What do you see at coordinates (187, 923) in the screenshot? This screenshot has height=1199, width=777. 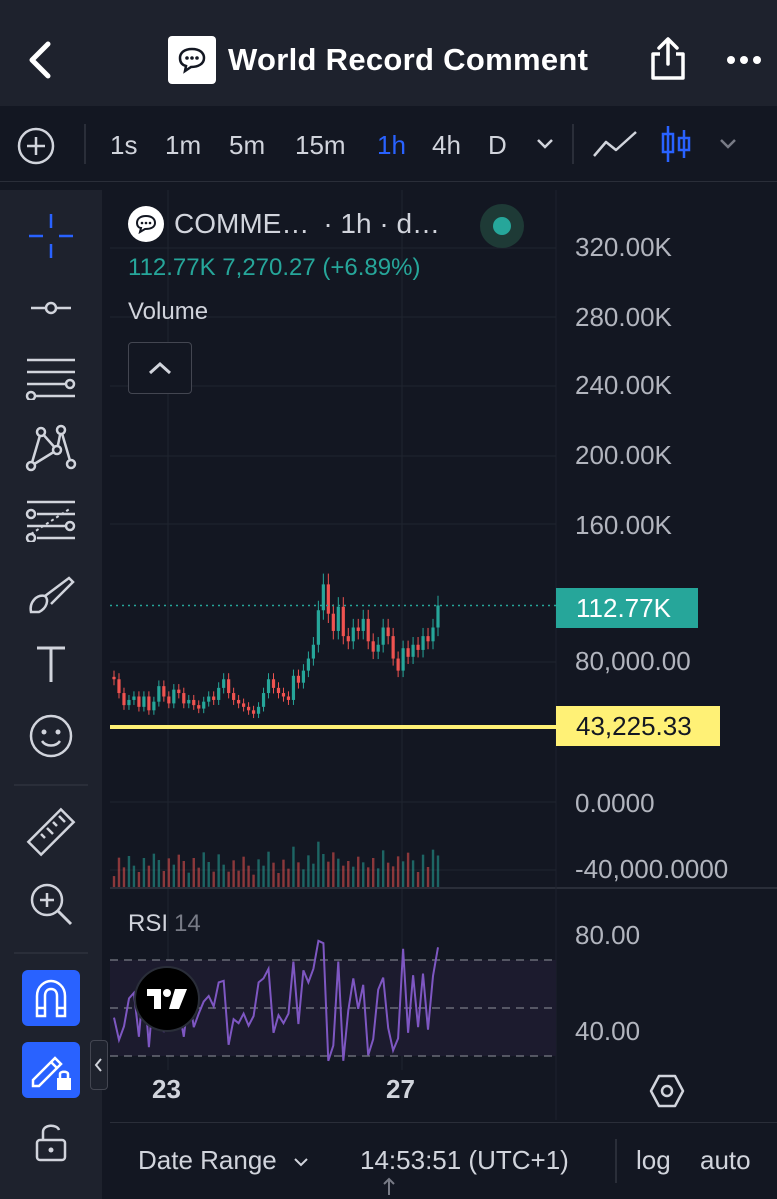 I see `rsi-length: 14` at bounding box center [187, 923].